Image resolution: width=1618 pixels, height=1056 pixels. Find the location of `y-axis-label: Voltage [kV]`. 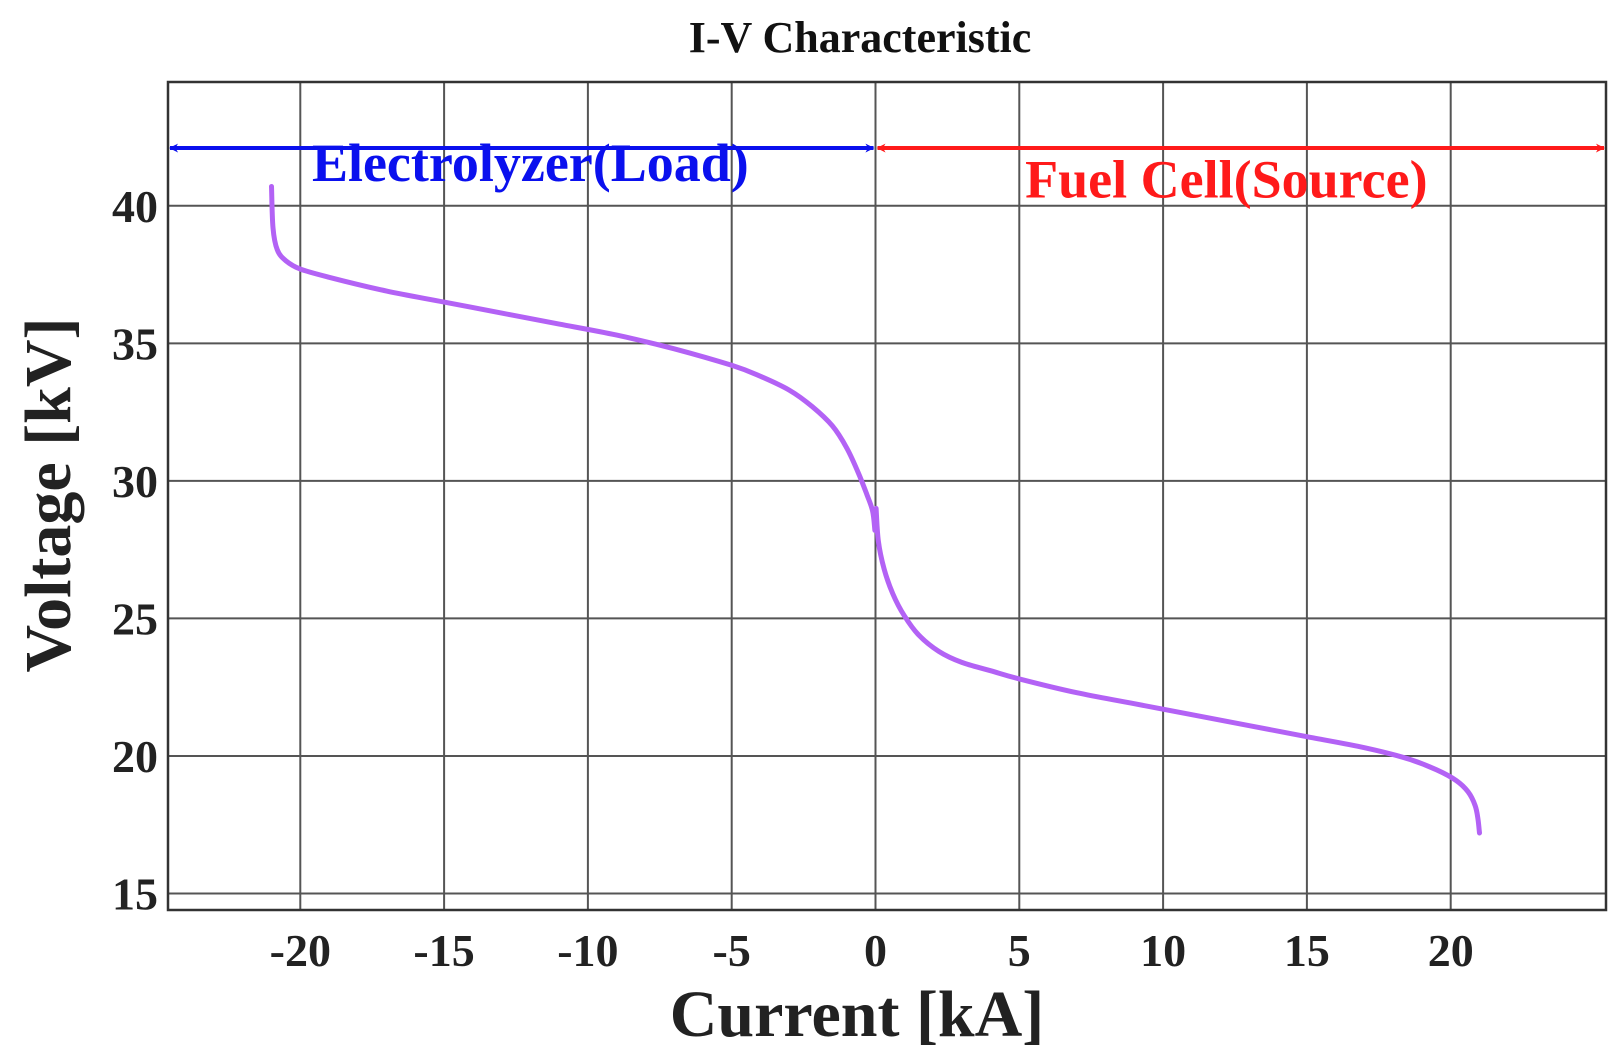

y-axis-label: Voltage [kV] is located at coordinates (48, 494).